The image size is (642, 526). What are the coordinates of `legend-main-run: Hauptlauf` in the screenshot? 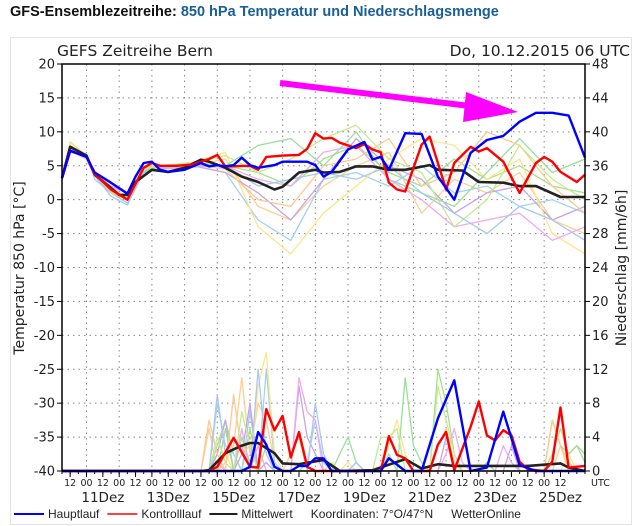 It's located at (74, 514).